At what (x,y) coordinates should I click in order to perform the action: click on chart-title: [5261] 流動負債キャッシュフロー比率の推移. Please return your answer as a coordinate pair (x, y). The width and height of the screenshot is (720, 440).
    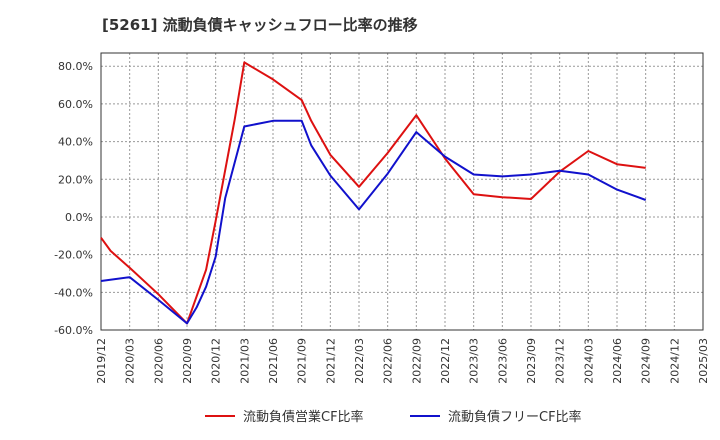
    Looking at the image, I should click on (260, 25).